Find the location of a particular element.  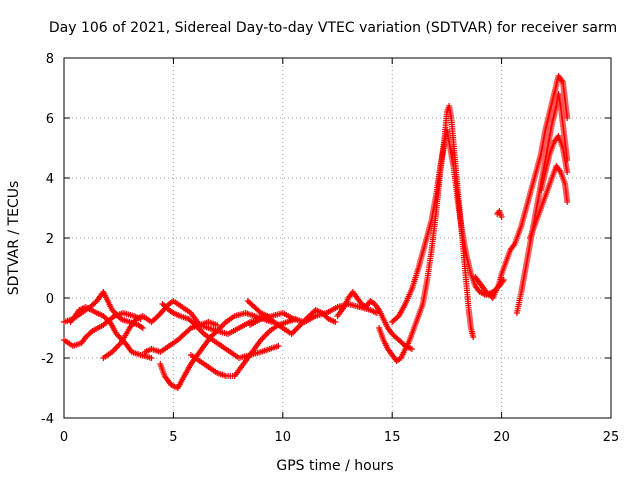

y-tick-labels: -4 -2 0 2 4 6 8 is located at coordinates (47, 239).